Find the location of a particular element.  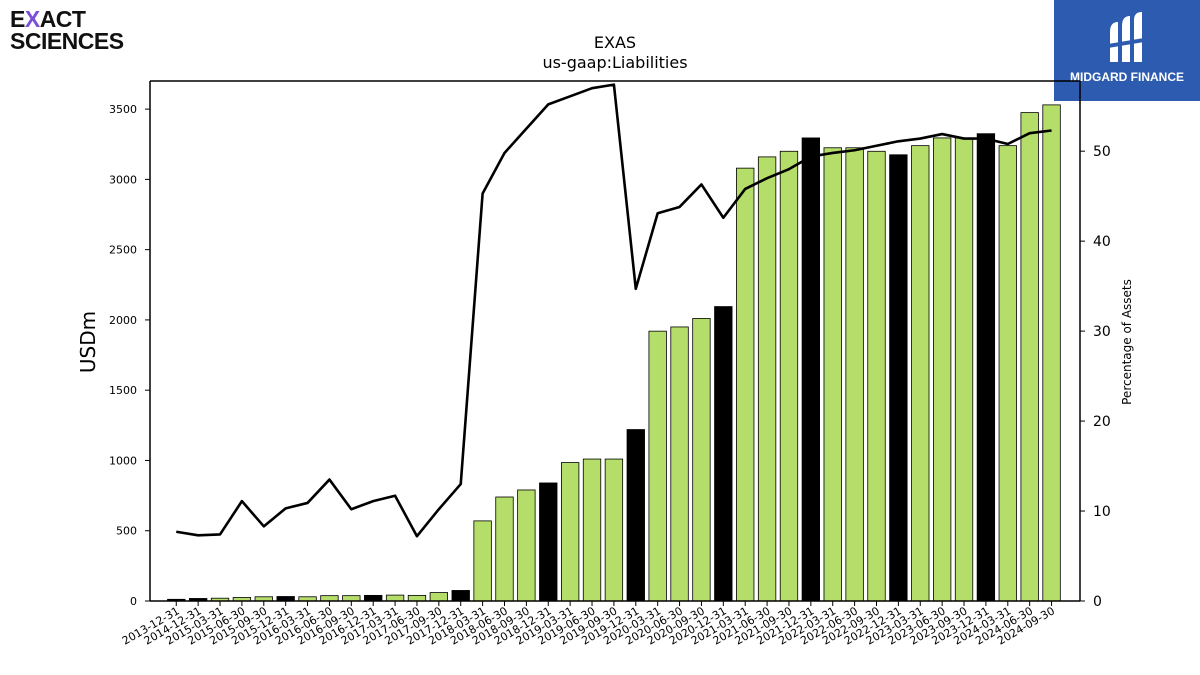

y-tick-label: 3500 is located at coordinates (123, 109).